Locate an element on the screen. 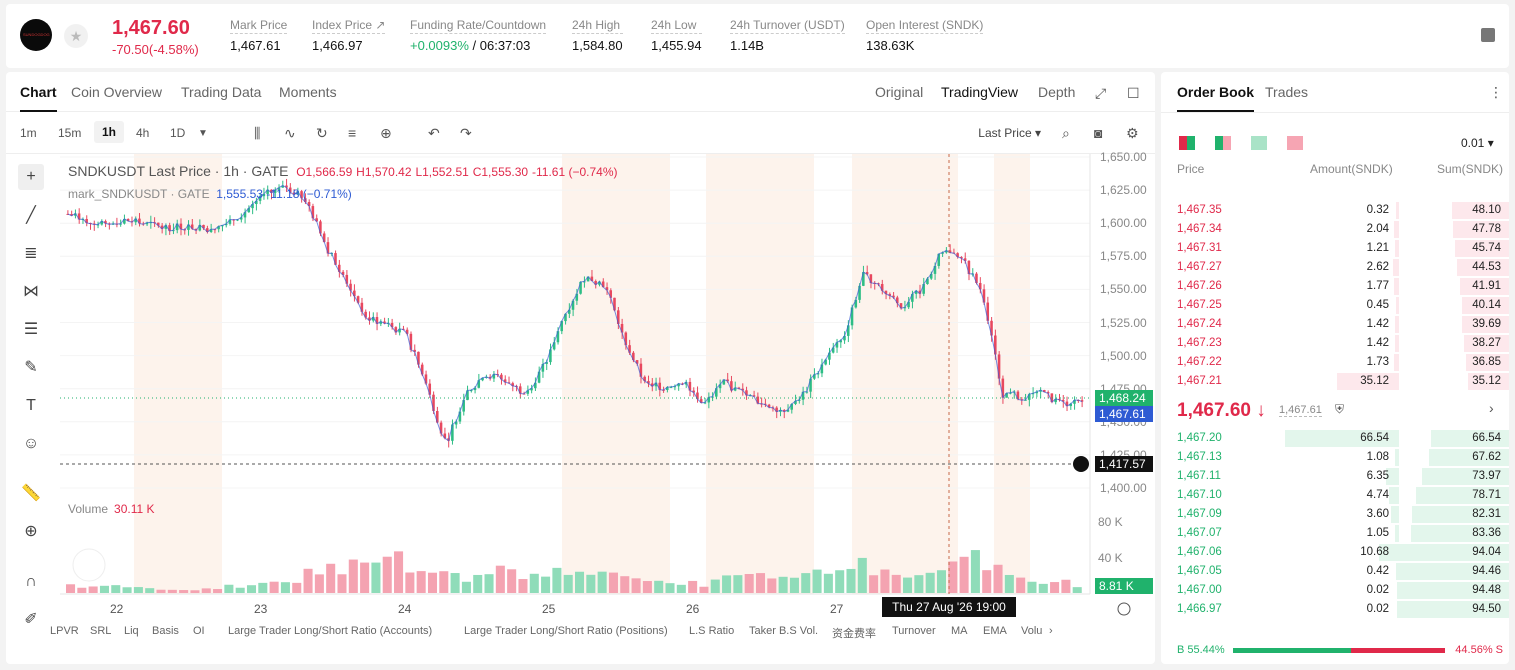 This screenshot has height=670, width=1515. indicator-0: LPVR is located at coordinates (64, 631).